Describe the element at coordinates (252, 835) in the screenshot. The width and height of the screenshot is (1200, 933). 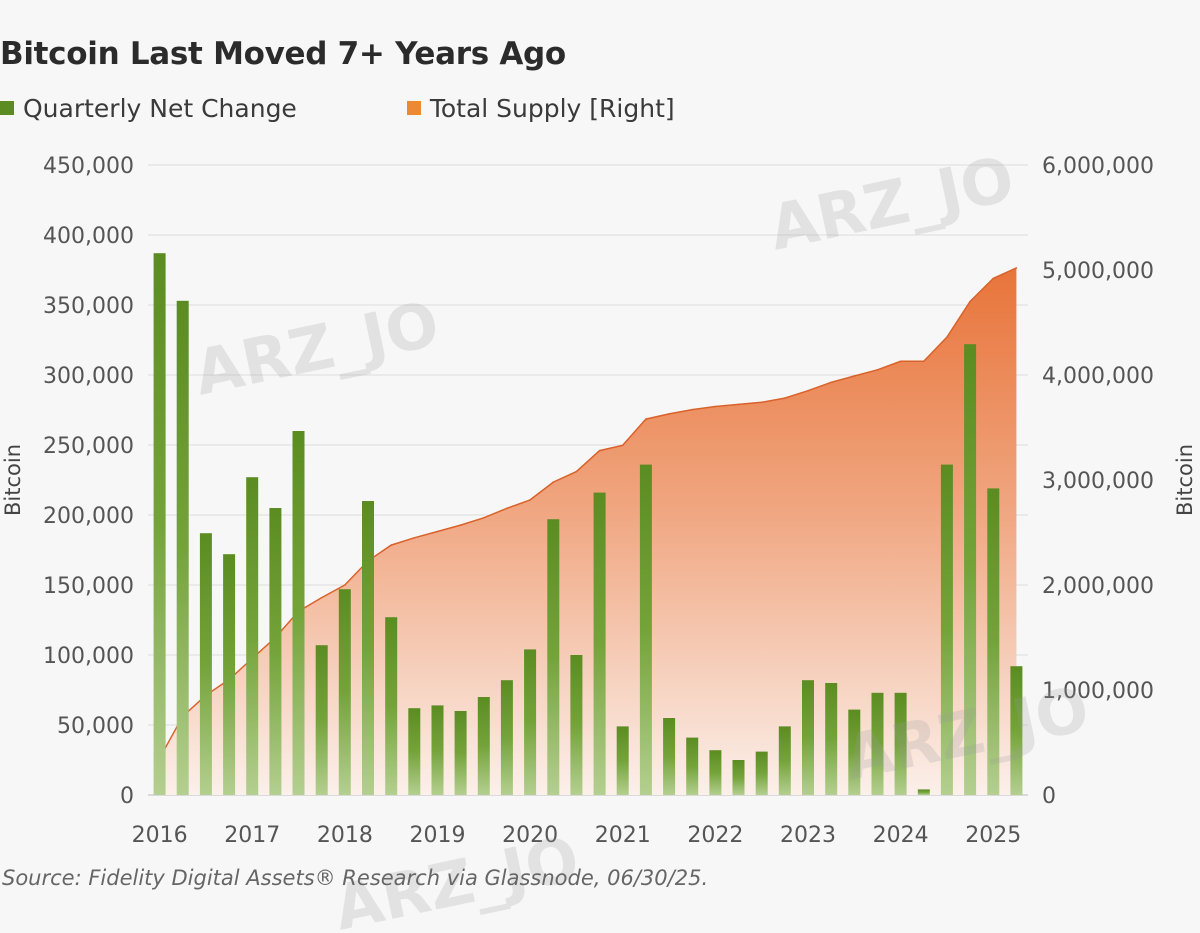
I see `x-tick-label: 2017` at that location.